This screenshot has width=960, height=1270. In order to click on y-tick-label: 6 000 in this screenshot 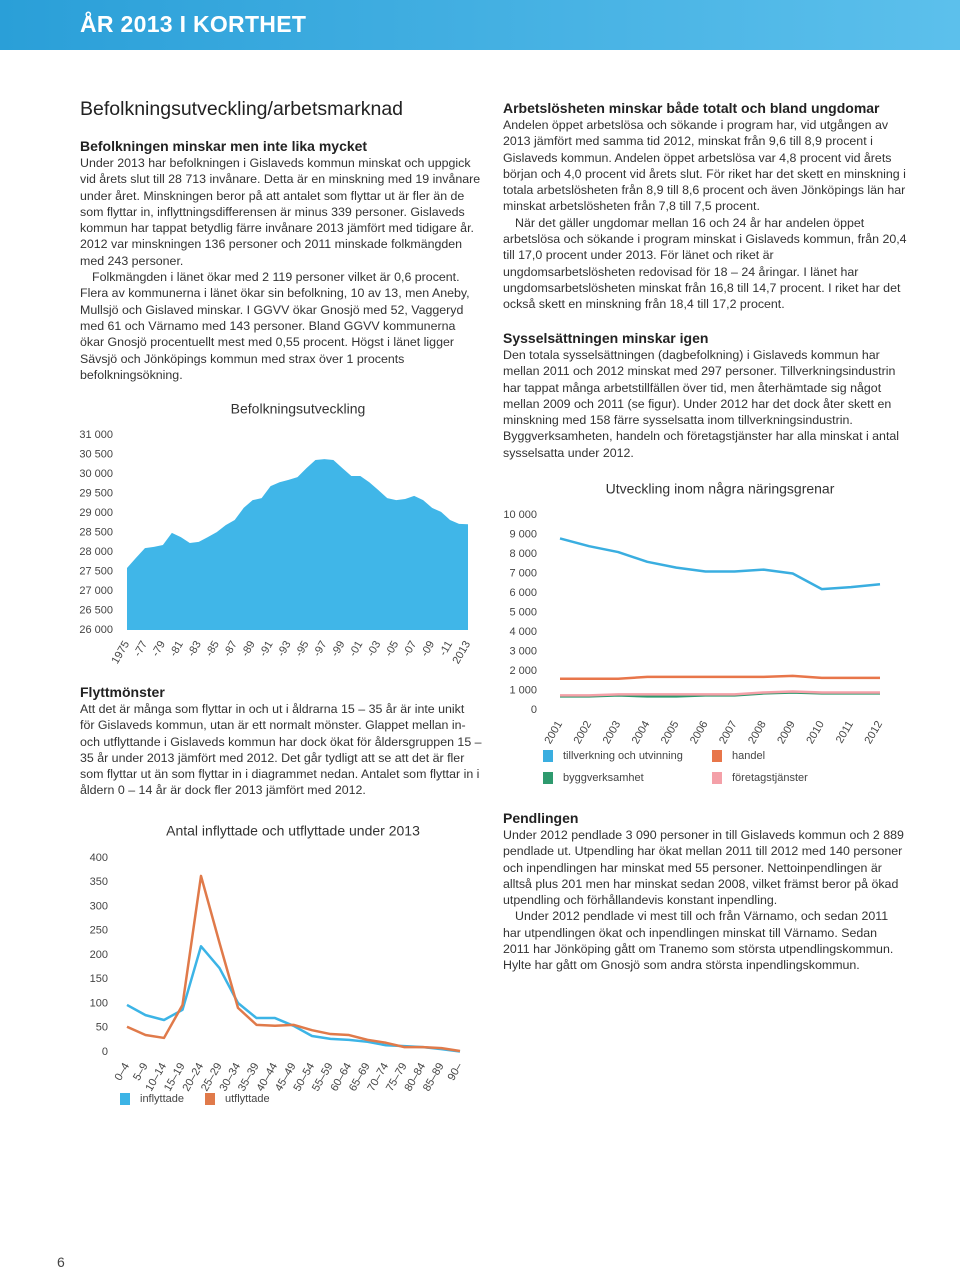, I will do `click(523, 593)`.